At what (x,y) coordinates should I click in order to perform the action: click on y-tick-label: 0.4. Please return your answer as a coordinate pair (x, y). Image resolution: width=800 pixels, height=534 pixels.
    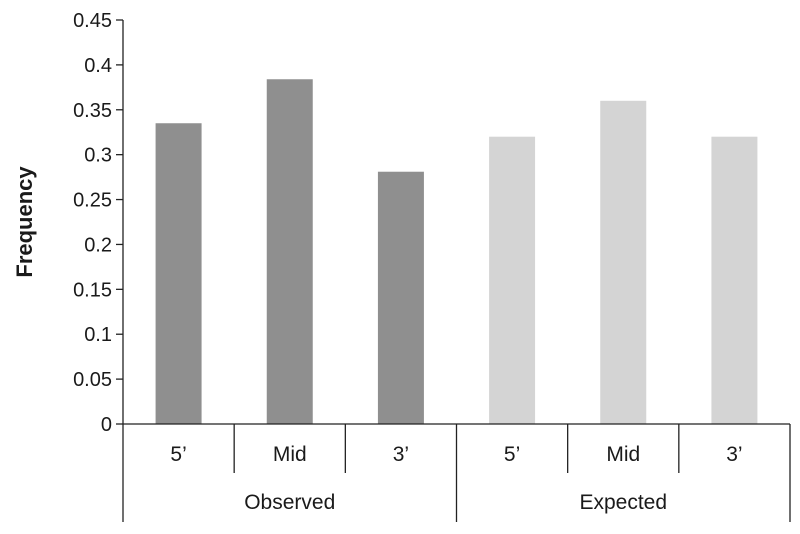
    Looking at the image, I should click on (98, 66).